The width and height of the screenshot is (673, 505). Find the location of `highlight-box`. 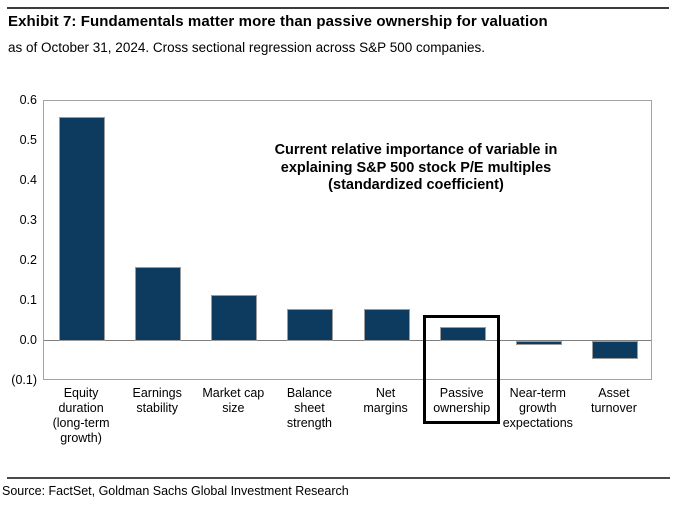

highlight-box is located at coordinates (462, 369).